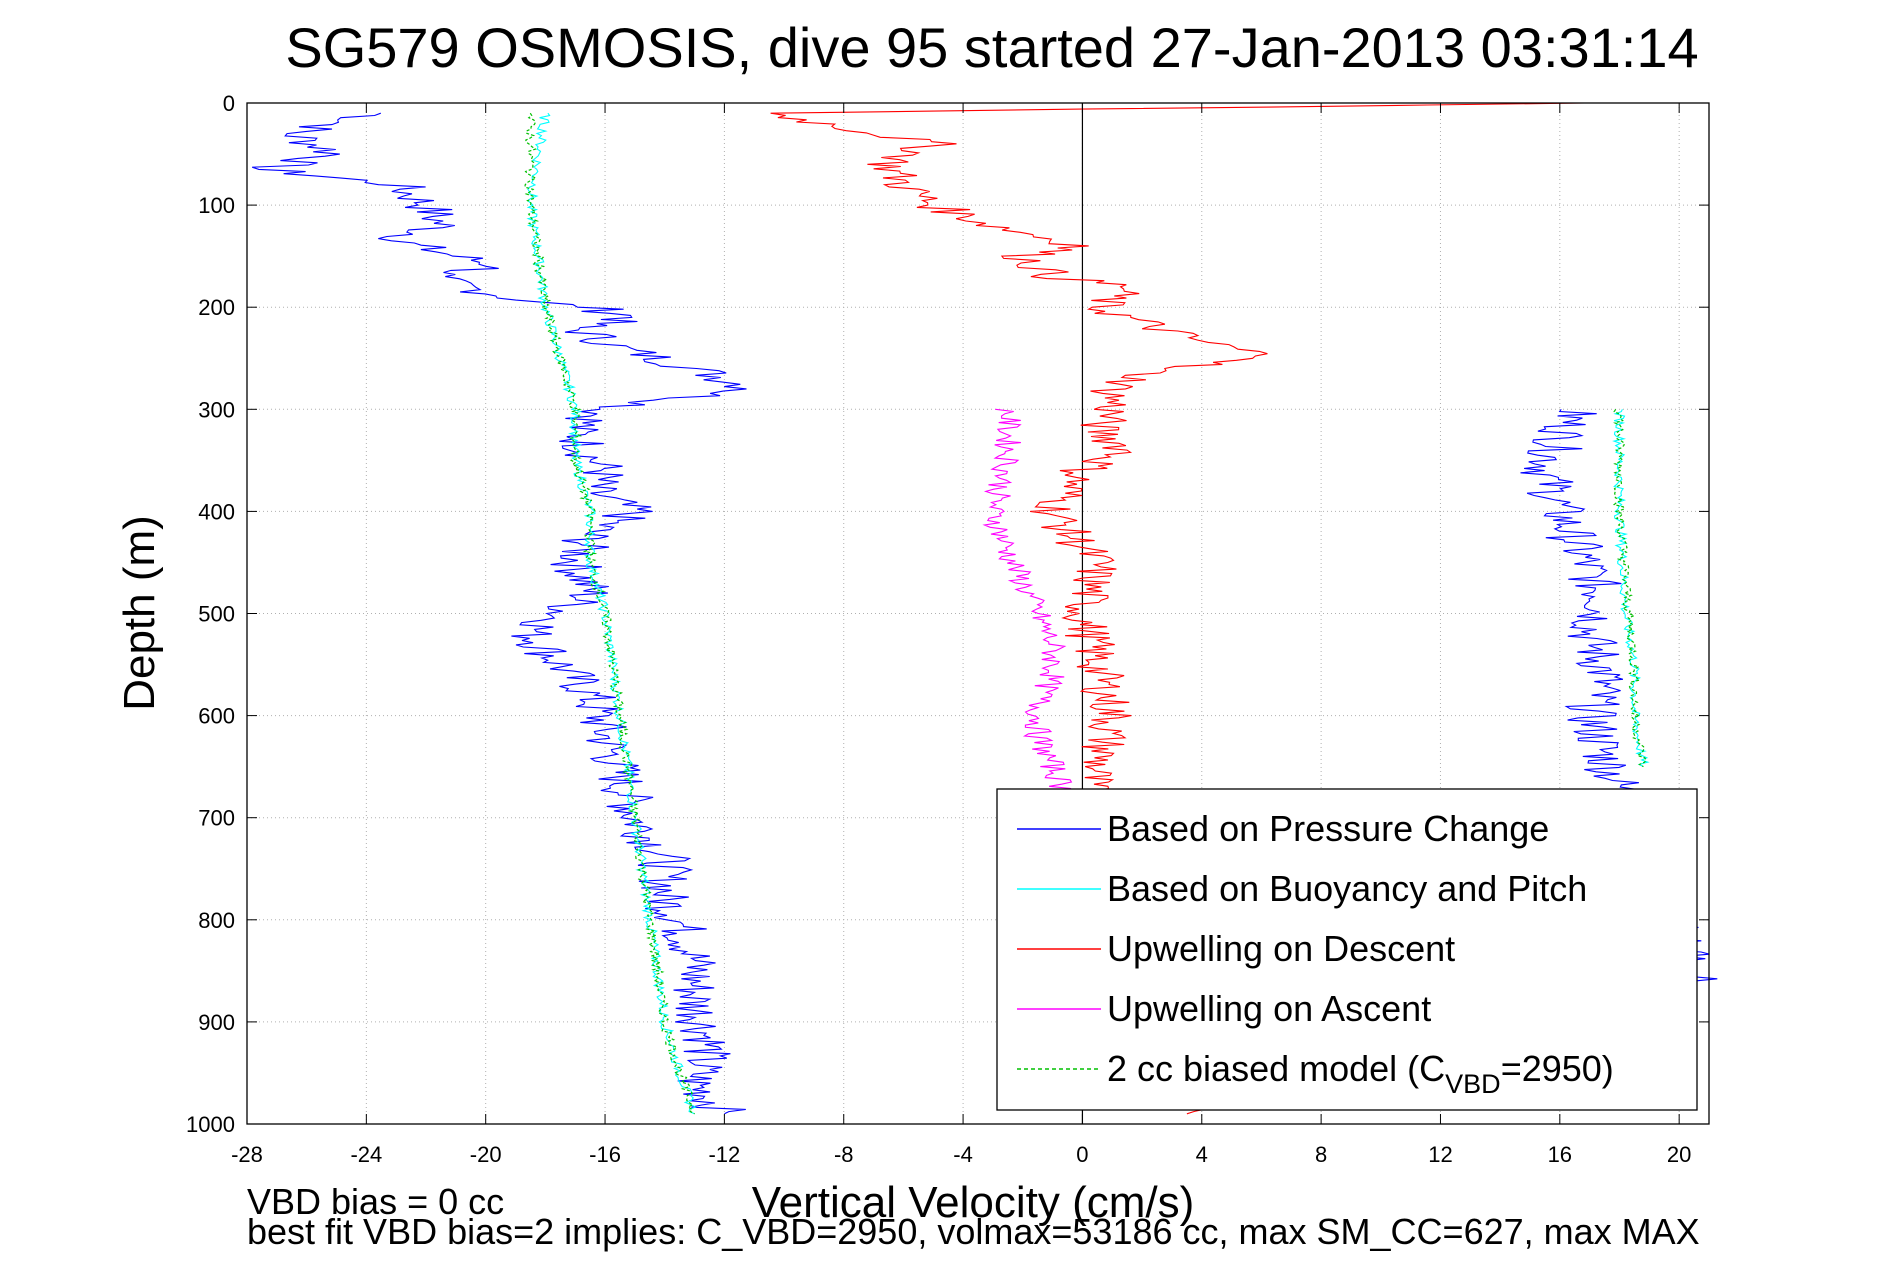  Describe the element at coordinates (1473, 1084) in the screenshot. I see `legend-label-subscript: VBD` at that location.